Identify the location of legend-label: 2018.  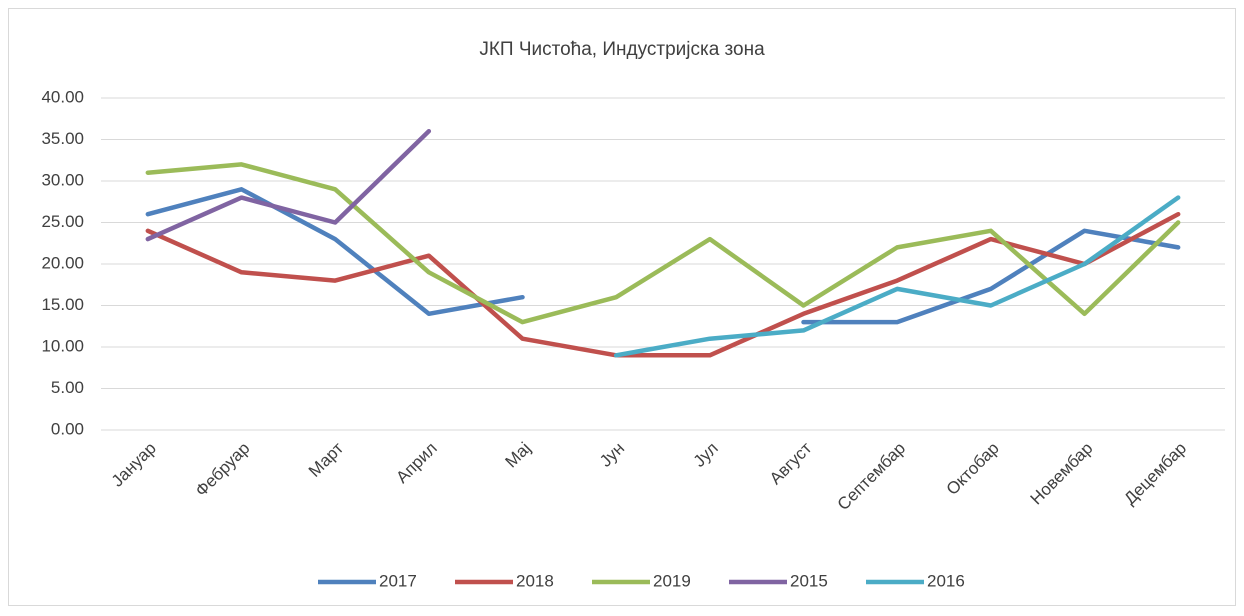
(535, 580).